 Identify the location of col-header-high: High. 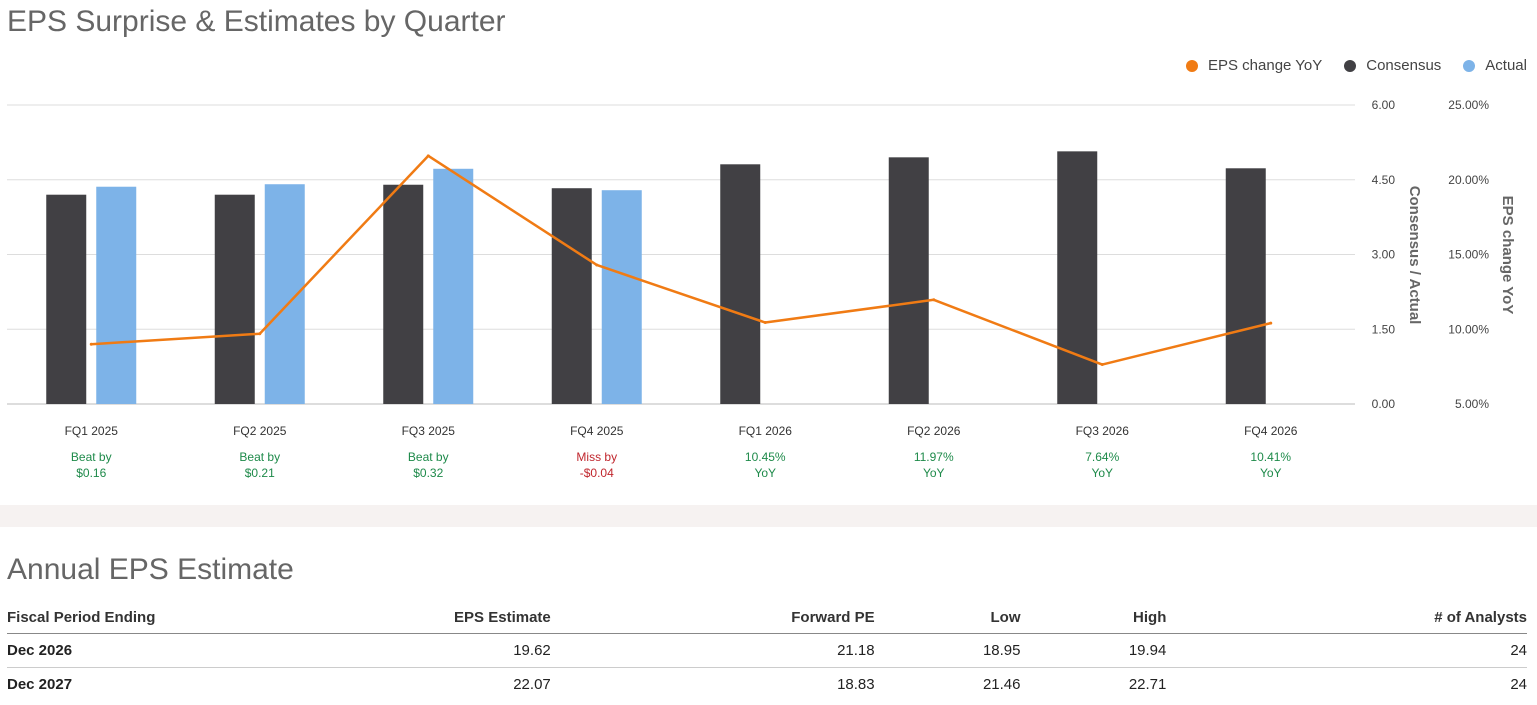
(1093, 618).